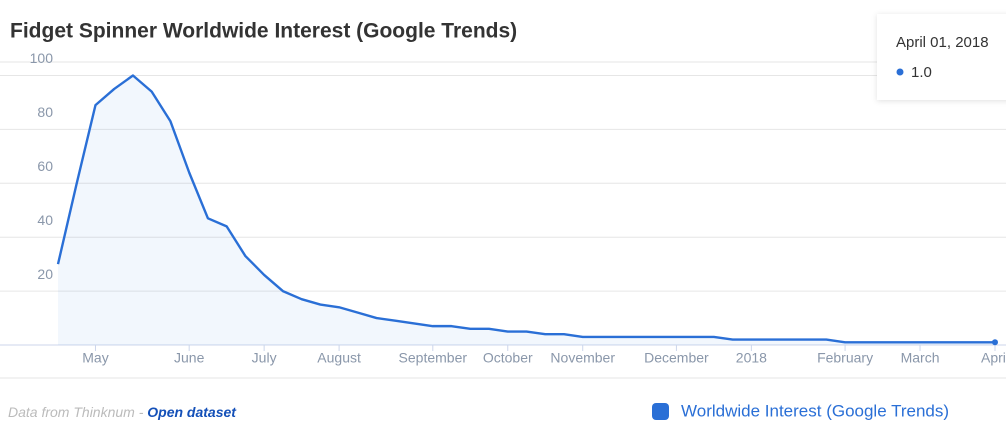 The image size is (1006, 432). I want to click on tooltip-box, so click(941, 57).